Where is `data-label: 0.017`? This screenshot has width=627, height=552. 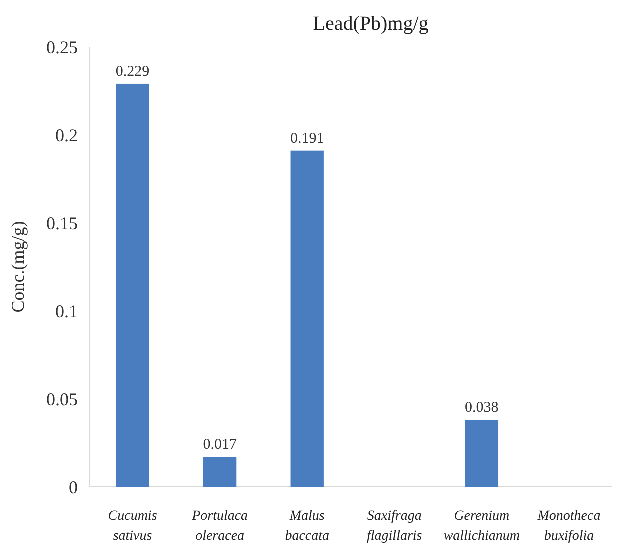 data-label: 0.017 is located at coordinates (220, 445).